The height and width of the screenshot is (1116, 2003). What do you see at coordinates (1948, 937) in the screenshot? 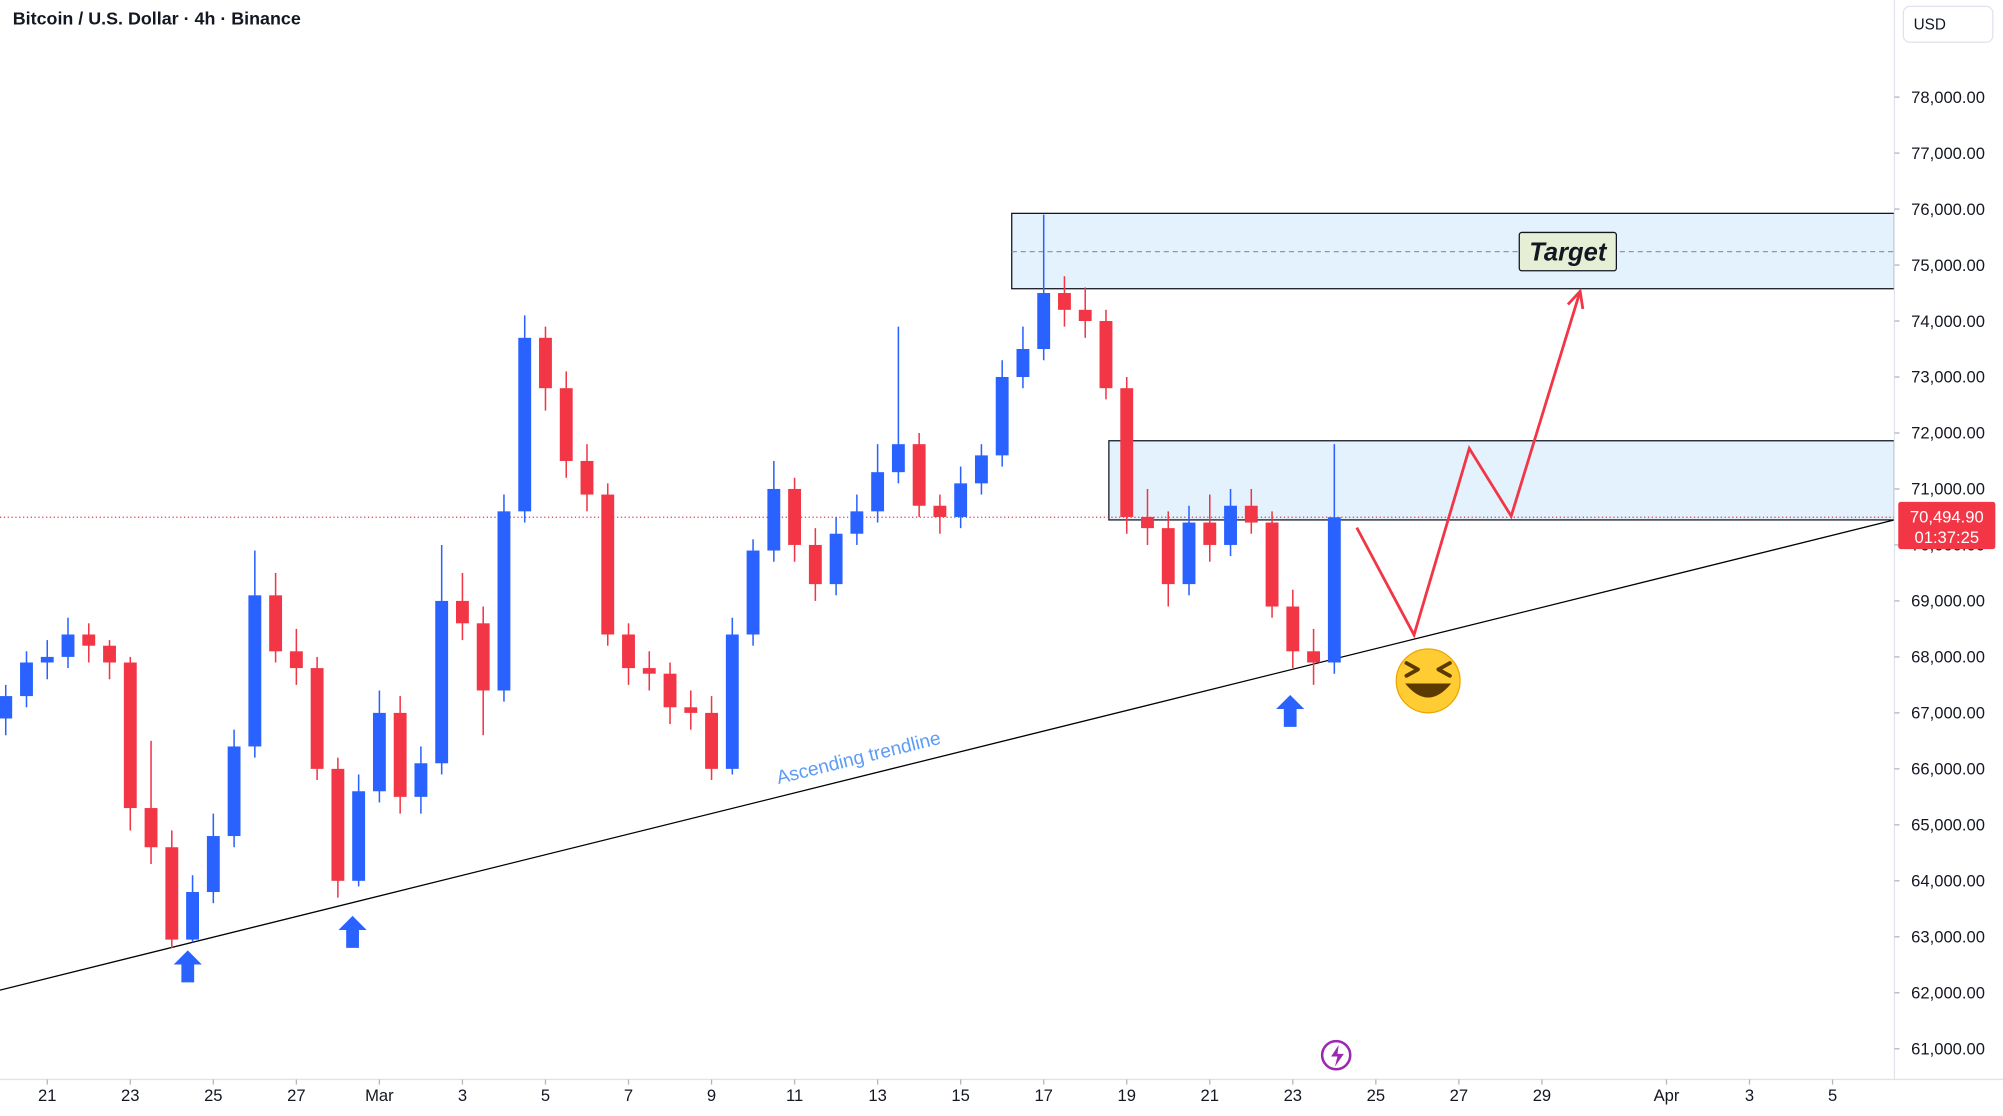
I see `y-tick-label: 63,000.00` at bounding box center [1948, 937].